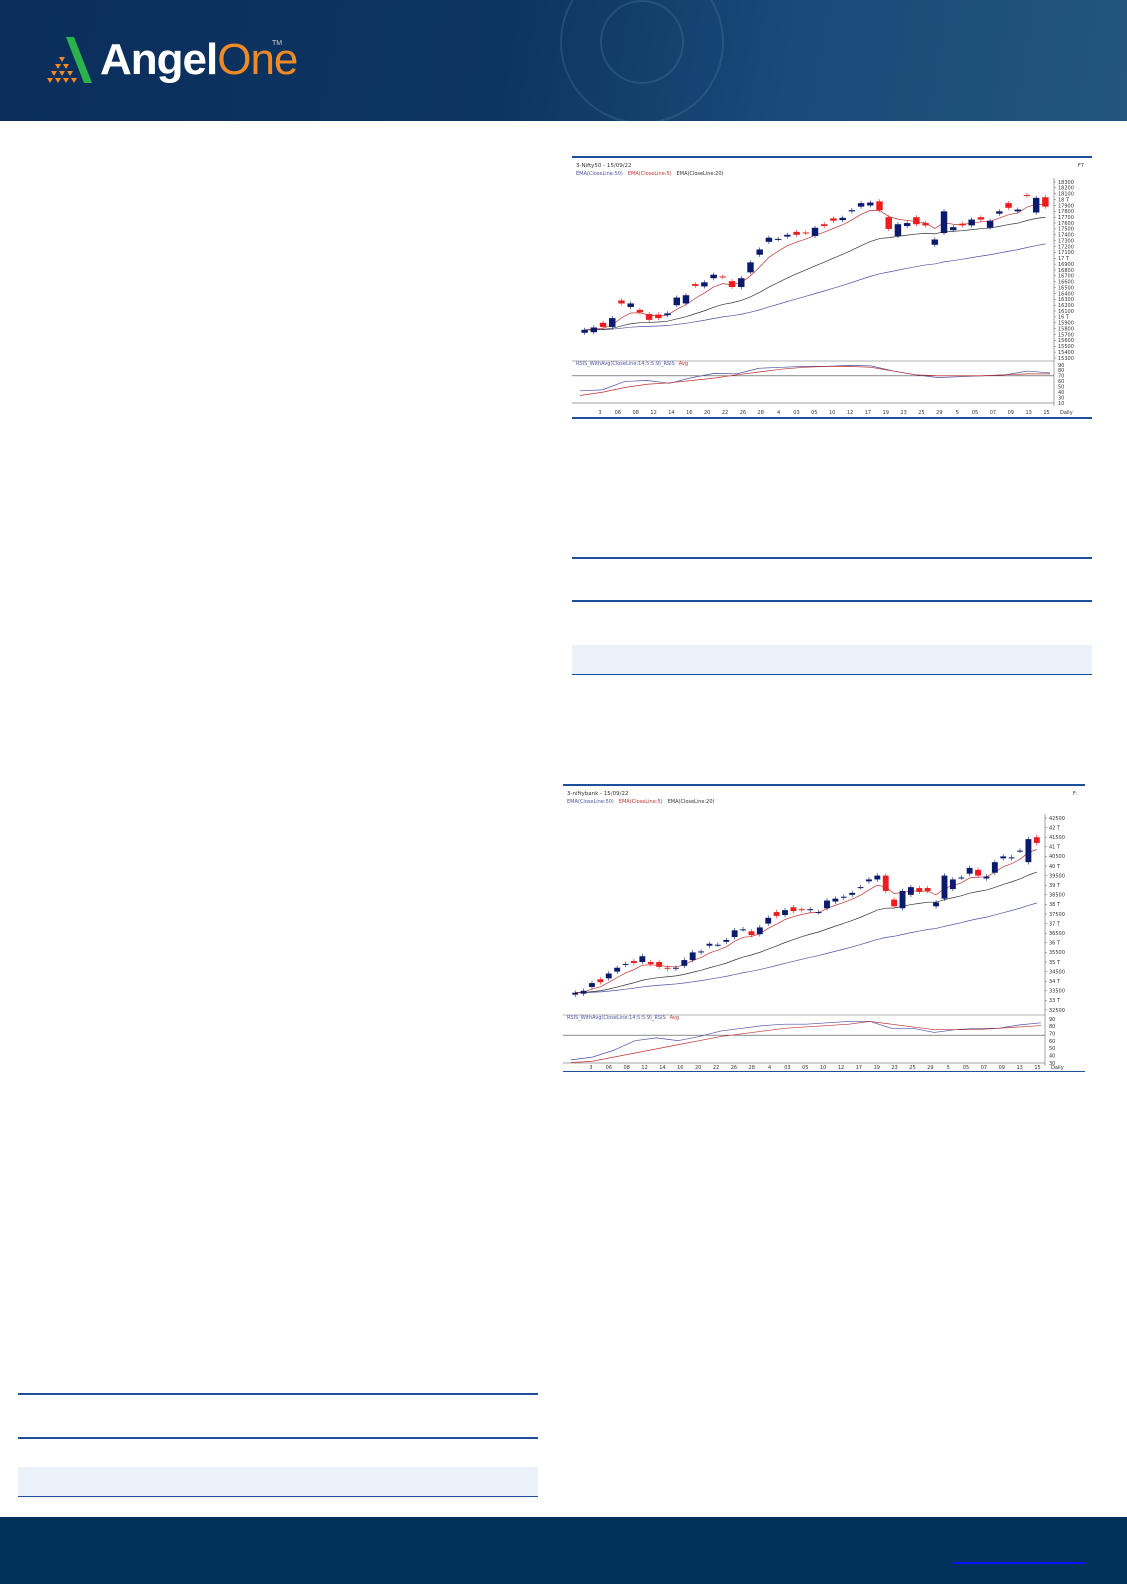 This screenshot has width=1127, height=1584. What do you see at coordinates (1066, 253) in the screenshot?
I see `y-tick-label: 17100` at bounding box center [1066, 253].